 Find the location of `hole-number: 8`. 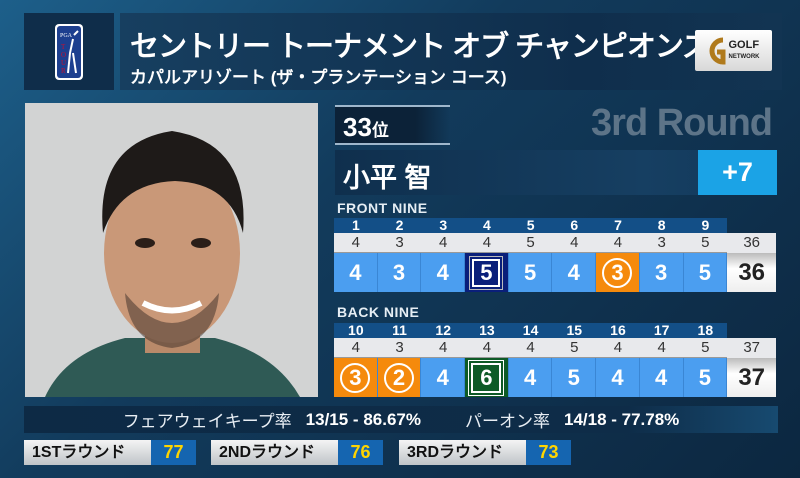

hole-number: 8 is located at coordinates (661, 225).